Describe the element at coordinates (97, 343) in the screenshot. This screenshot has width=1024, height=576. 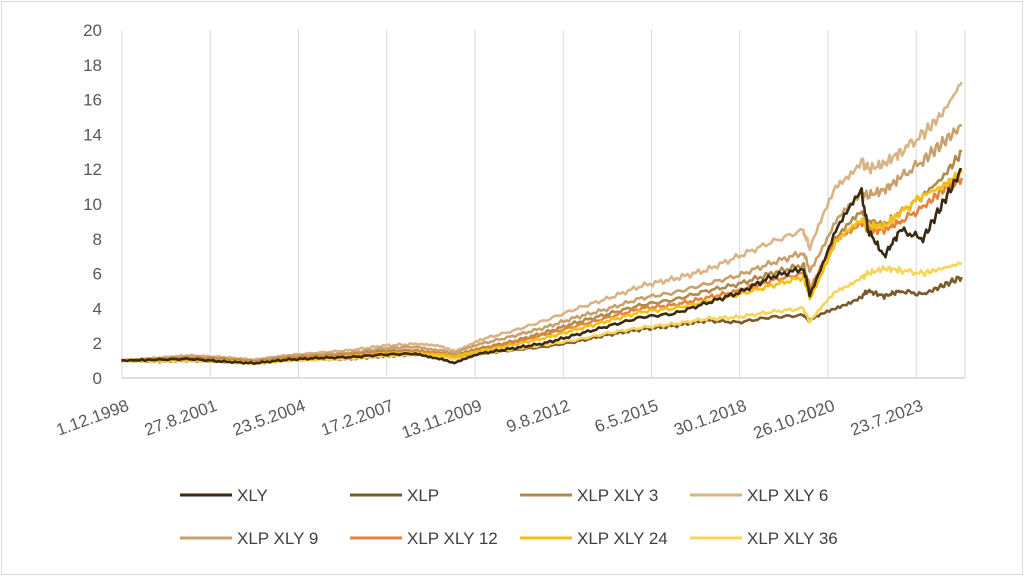
I see `y-tick-label: 2` at that location.